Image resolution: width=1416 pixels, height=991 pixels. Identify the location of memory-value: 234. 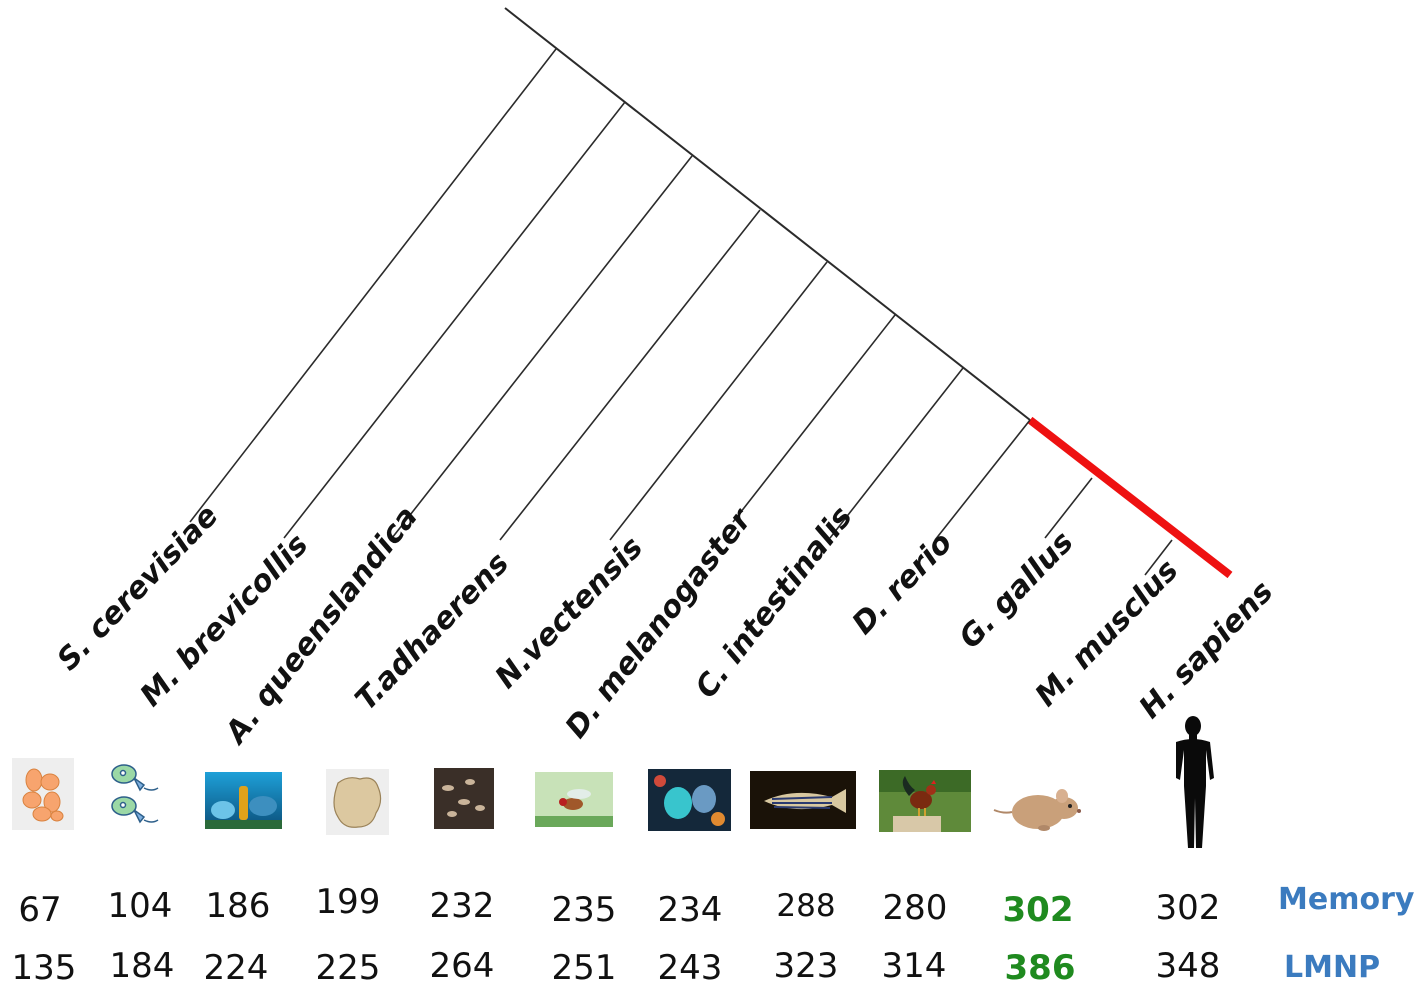
(690, 910).